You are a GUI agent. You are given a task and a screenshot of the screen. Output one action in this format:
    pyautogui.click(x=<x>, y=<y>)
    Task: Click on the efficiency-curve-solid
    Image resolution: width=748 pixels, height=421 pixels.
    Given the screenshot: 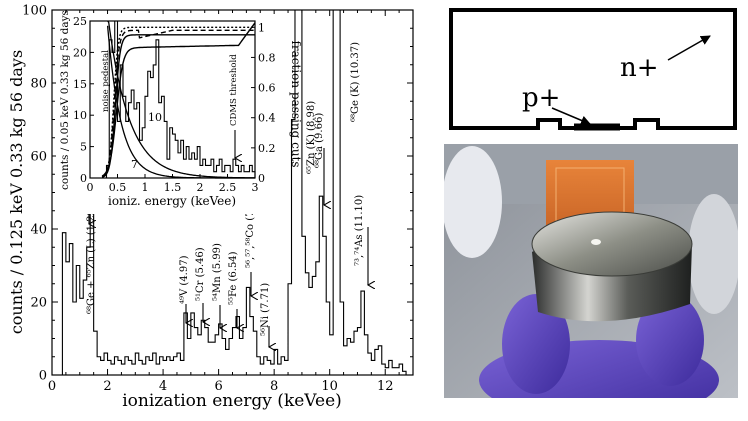 What is the action you would take?
    pyautogui.click(x=178, y=106)
    